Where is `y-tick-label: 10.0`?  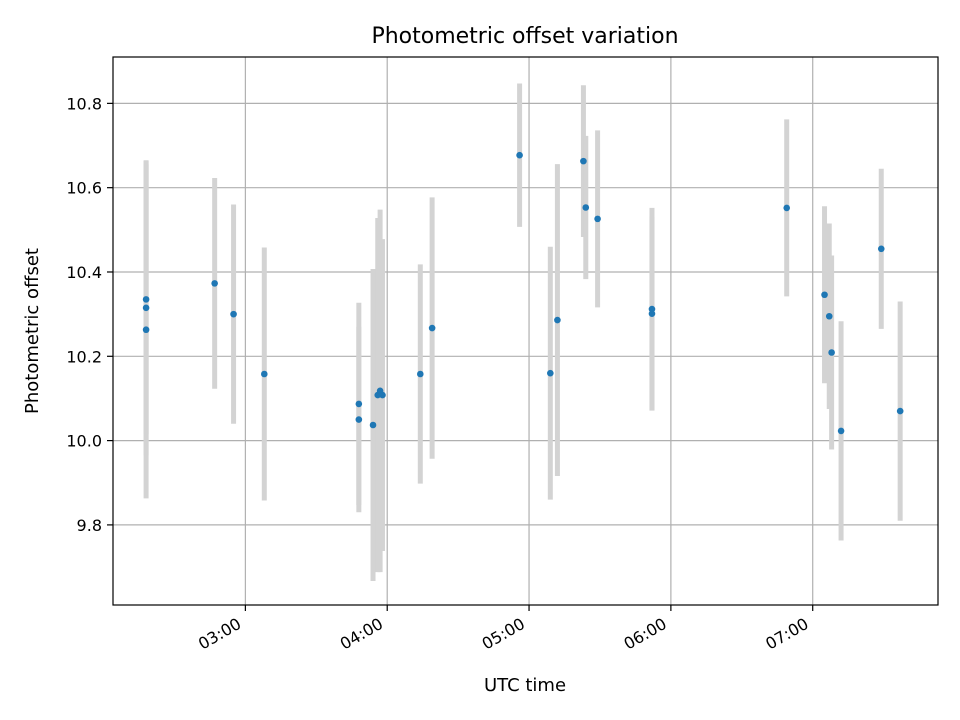 y-tick-label: 10.0 is located at coordinates (84, 441).